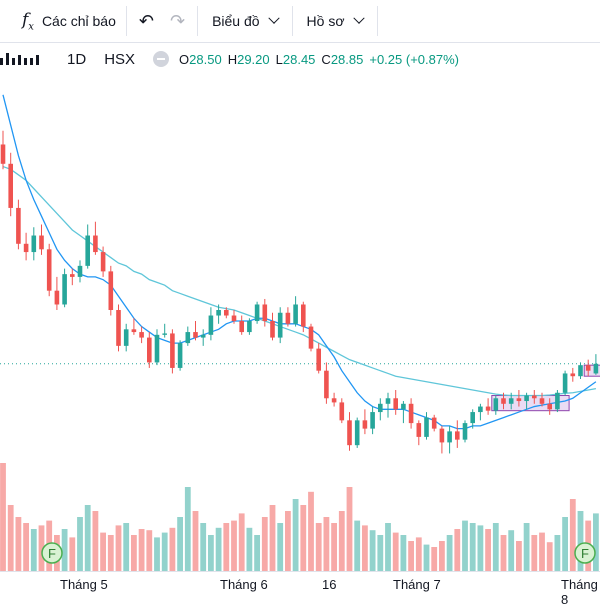  What do you see at coordinates (579, 592) in the screenshot?
I see `x-axis-label: Tháng 8` at bounding box center [579, 592].